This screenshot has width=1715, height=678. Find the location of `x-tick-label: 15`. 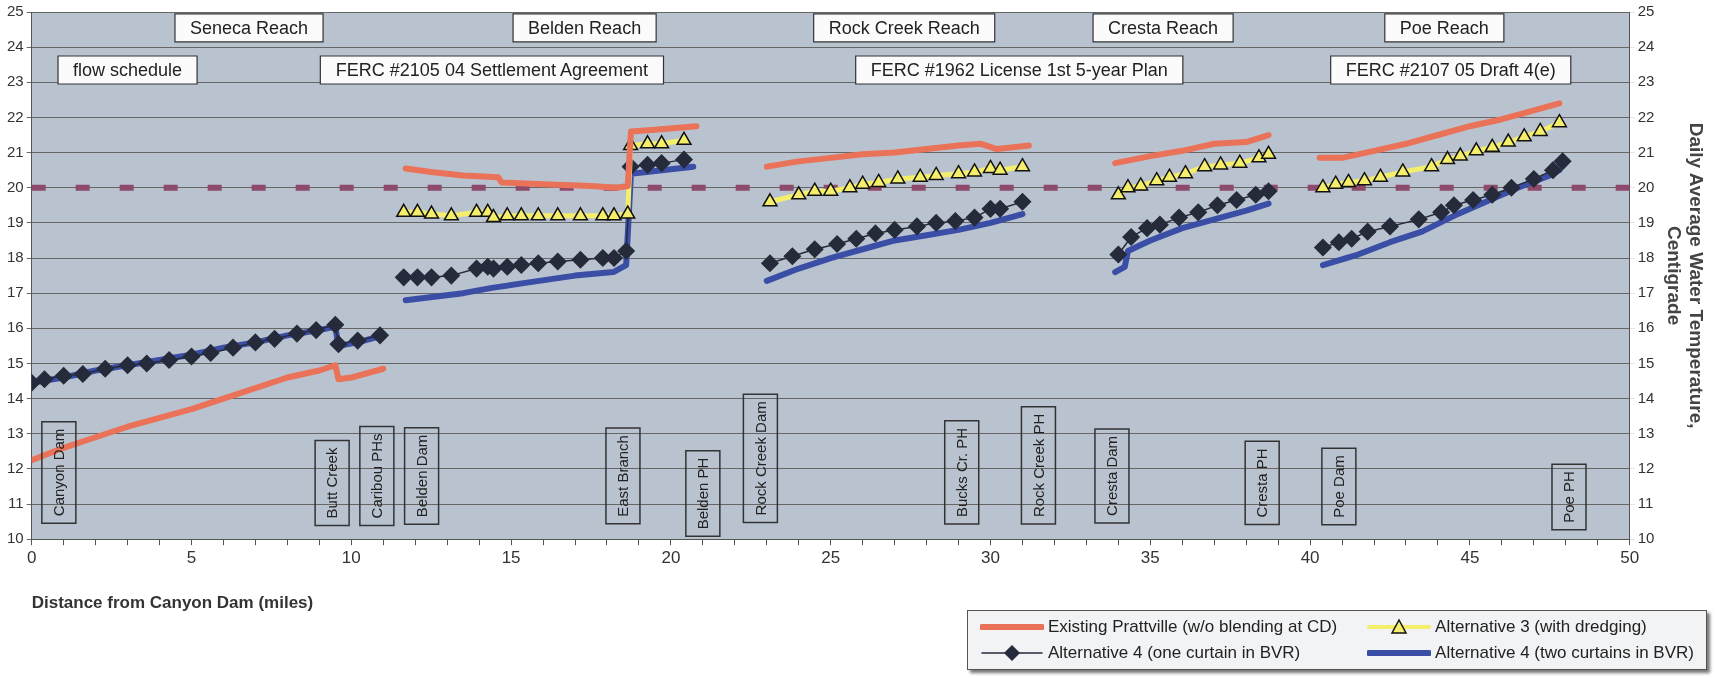

x-tick-label: 15 is located at coordinates (511, 558).